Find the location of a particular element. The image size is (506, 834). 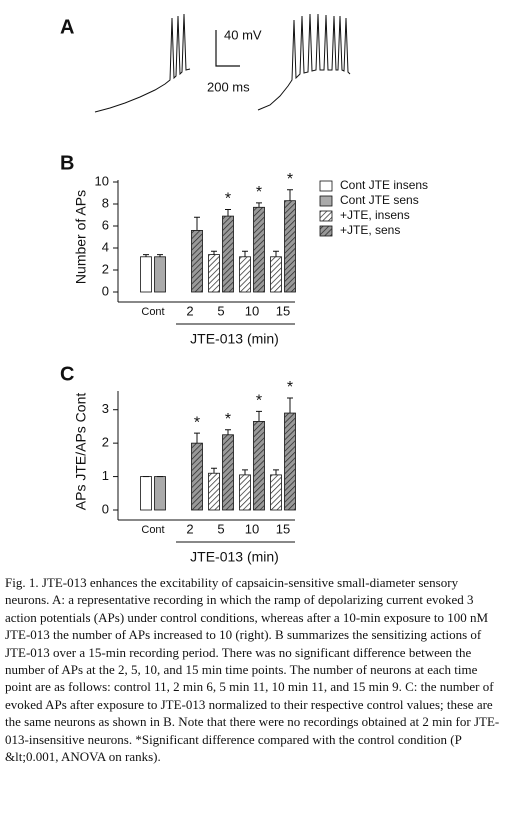

legend-label: +JTE, sens is located at coordinates (370, 230).